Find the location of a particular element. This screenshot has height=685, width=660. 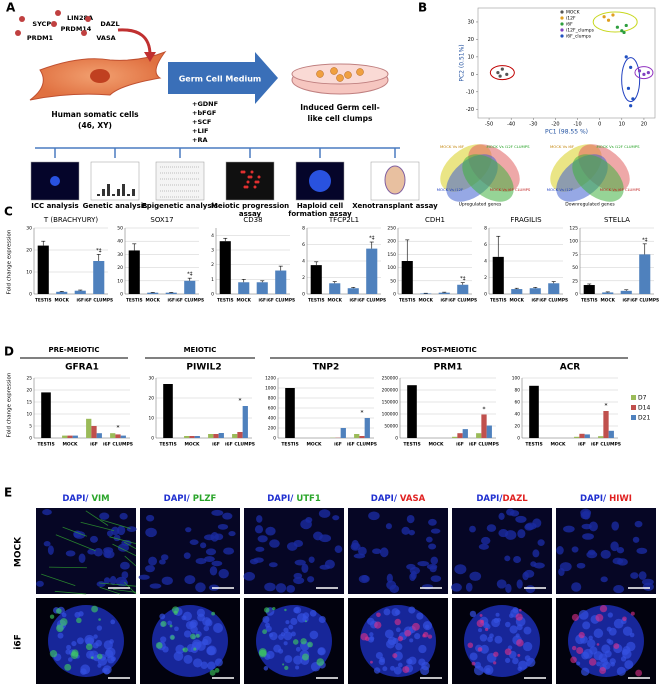

x-tick-label: -30 is located at coordinates (533, 125).